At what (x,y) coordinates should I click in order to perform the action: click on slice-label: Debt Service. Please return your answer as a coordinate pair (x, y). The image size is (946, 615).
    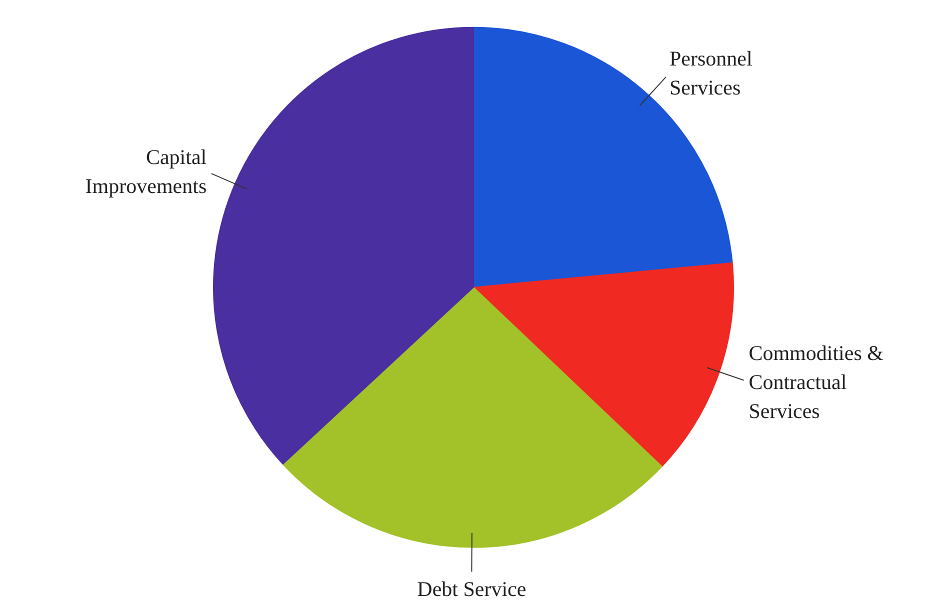
    Looking at the image, I should click on (471, 588).